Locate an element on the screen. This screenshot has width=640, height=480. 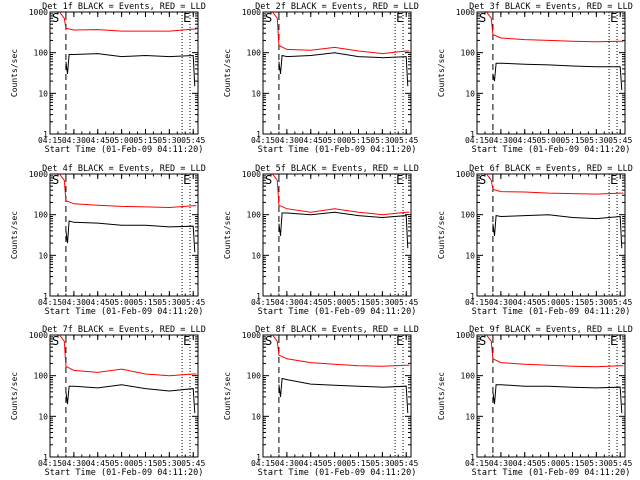
chart-title: Det 3f BLACK = Events, RED = LLD is located at coordinates (551, 7).